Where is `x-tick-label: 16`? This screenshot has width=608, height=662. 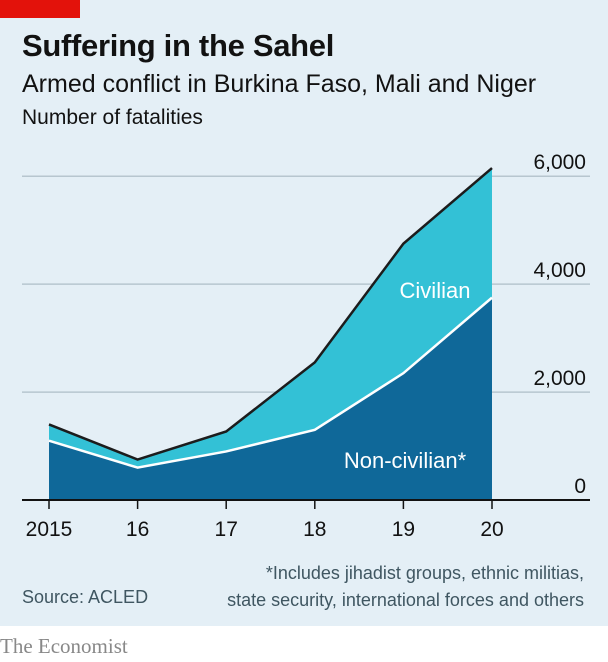 x-tick-label: 16 is located at coordinates (137, 529).